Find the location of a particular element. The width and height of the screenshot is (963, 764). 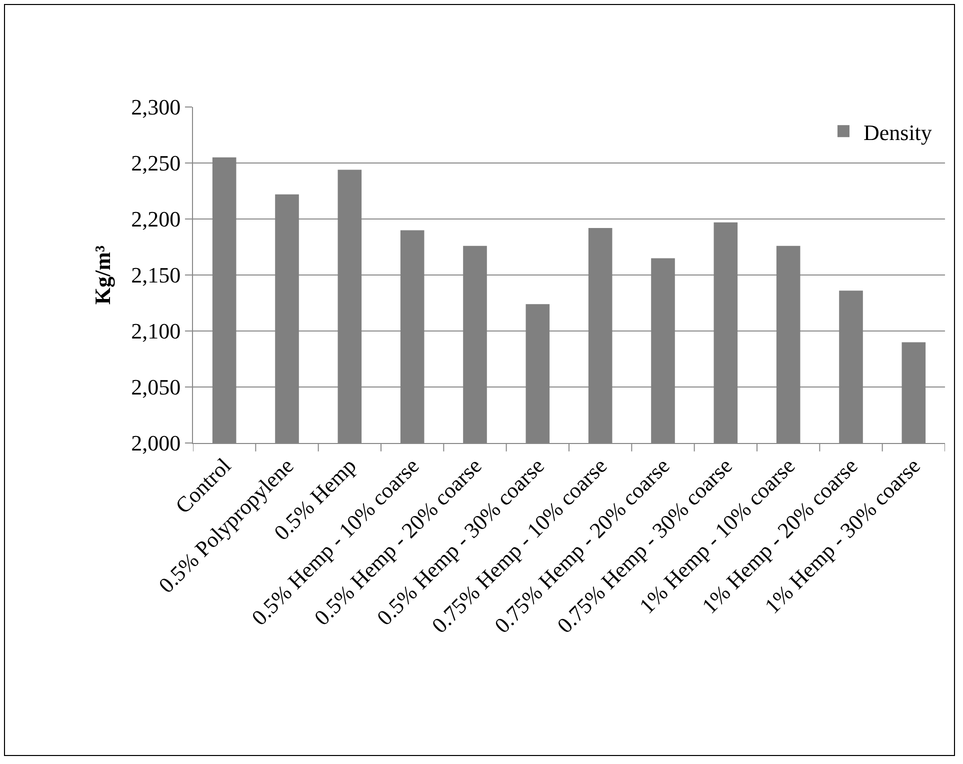

y-axis-title: Kg/m³ is located at coordinates (102, 275).